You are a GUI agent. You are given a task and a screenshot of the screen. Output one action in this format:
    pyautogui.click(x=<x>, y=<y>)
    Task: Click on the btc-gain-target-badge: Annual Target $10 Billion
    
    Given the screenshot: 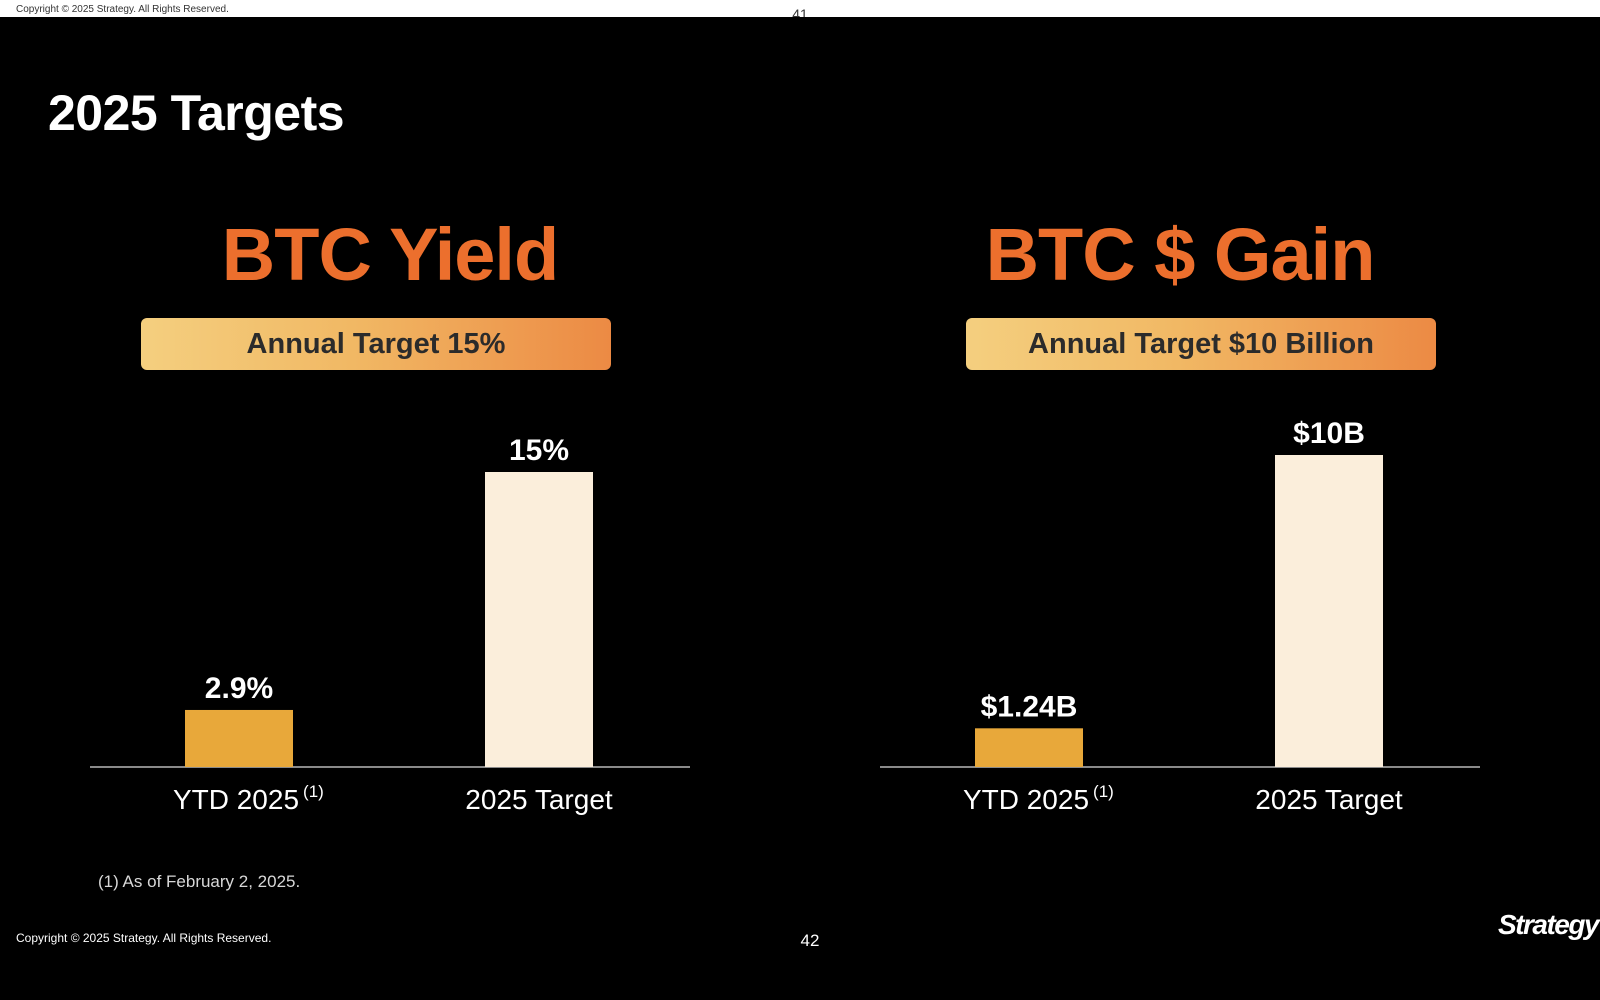 What is the action you would take?
    pyautogui.click(x=1201, y=344)
    